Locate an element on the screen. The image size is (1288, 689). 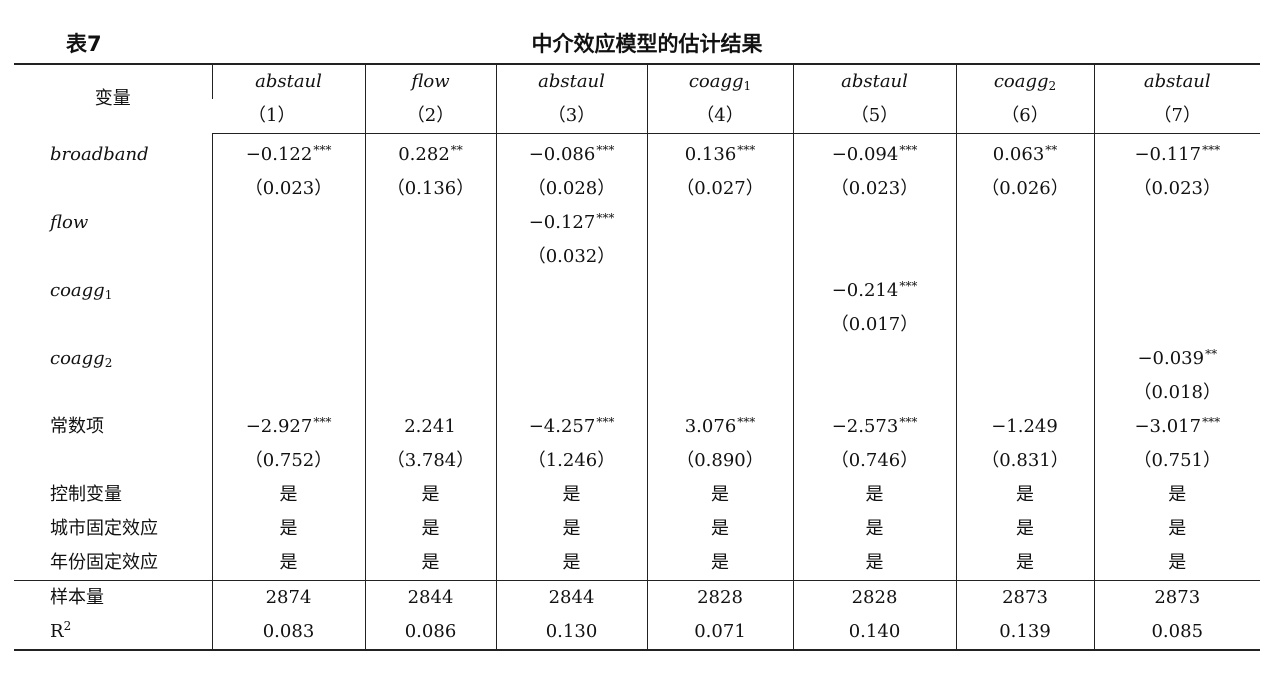
row-label-r-squared: R2 is located at coordinates (113, 633).